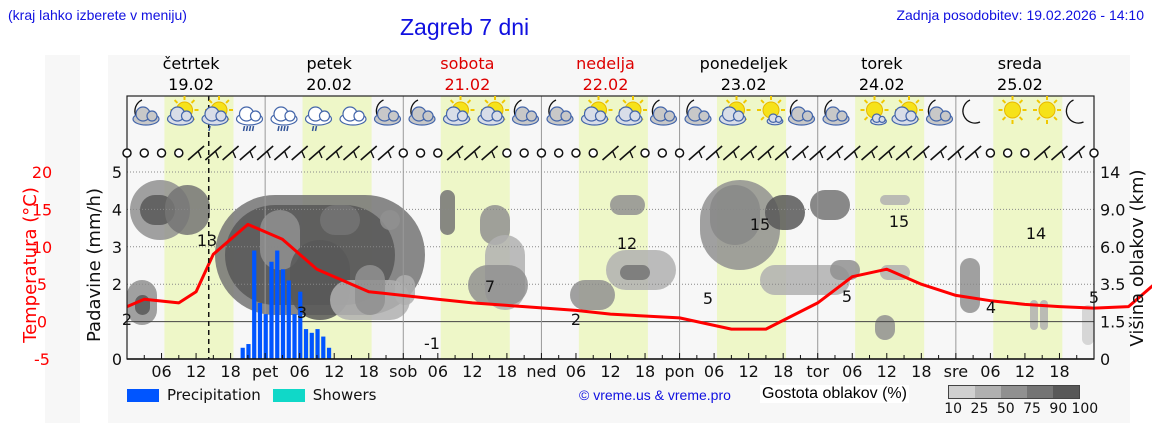 The image size is (1152, 443). I want to click on legend-showers: Showers, so click(324, 395).